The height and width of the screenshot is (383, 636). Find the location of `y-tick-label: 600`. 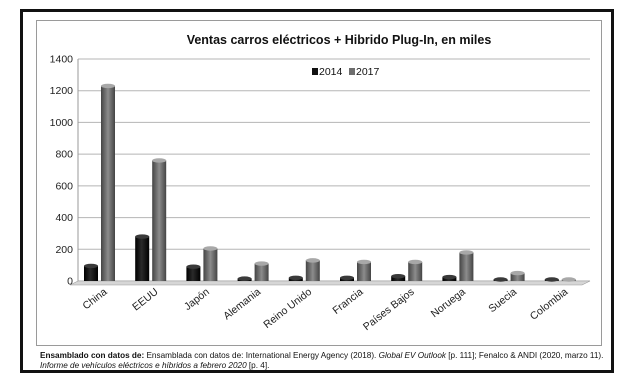

y-tick-label: 600 is located at coordinates (64, 186).